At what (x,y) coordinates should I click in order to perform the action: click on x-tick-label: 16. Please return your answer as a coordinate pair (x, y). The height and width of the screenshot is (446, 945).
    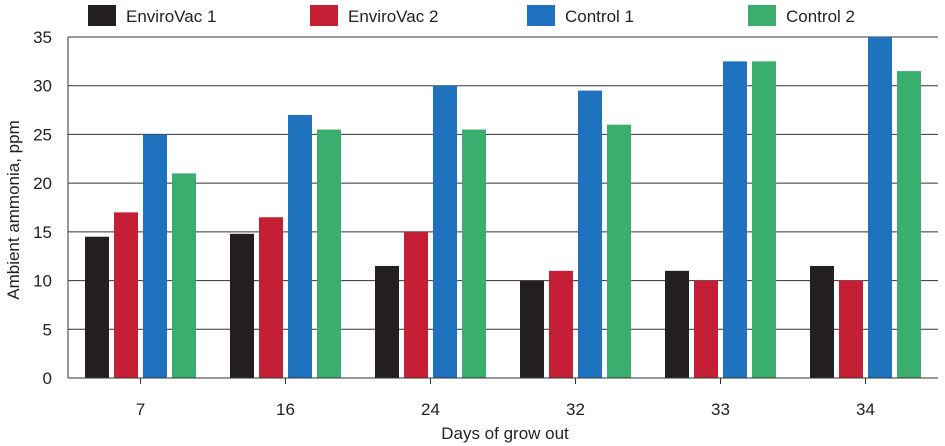
    Looking at the image, I should click on (285, 409).